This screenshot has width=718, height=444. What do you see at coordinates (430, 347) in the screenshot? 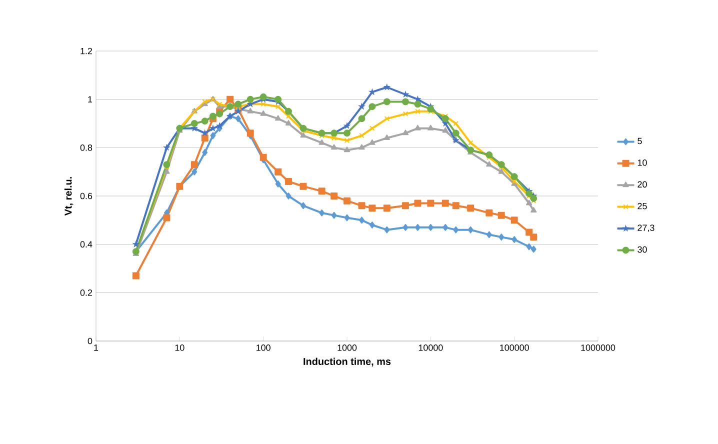
I see `x-tick-label: 10000` at bounding box center [430, 347].